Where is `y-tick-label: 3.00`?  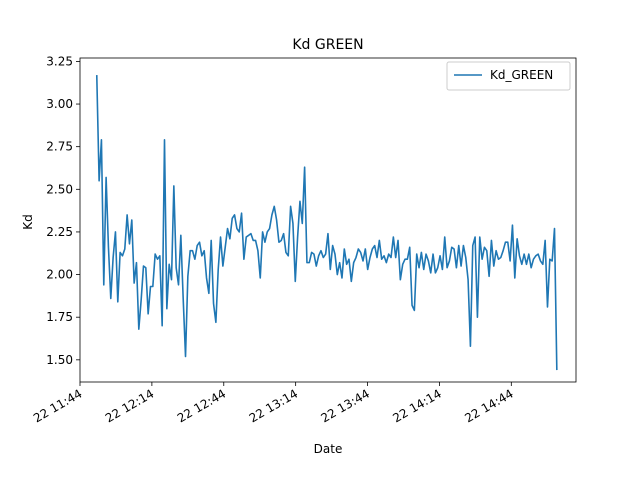 y-tick-label: 3.00 is located at coordinates (59, 104).